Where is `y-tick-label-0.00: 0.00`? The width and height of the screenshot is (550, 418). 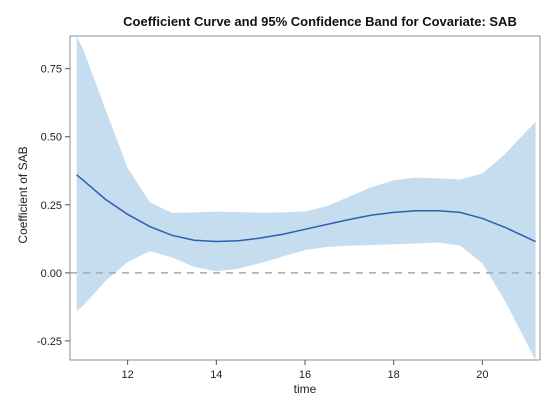
y-tick-label-0.00: 0.00 is located at coordinates (51, 274).